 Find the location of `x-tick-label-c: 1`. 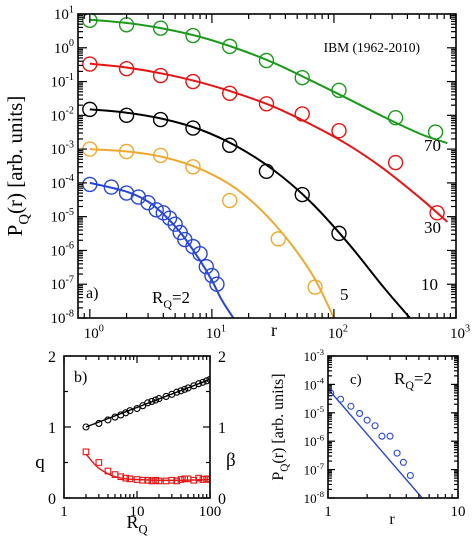

x-tick-label-c: 1 is located at coordinates (328, 512).